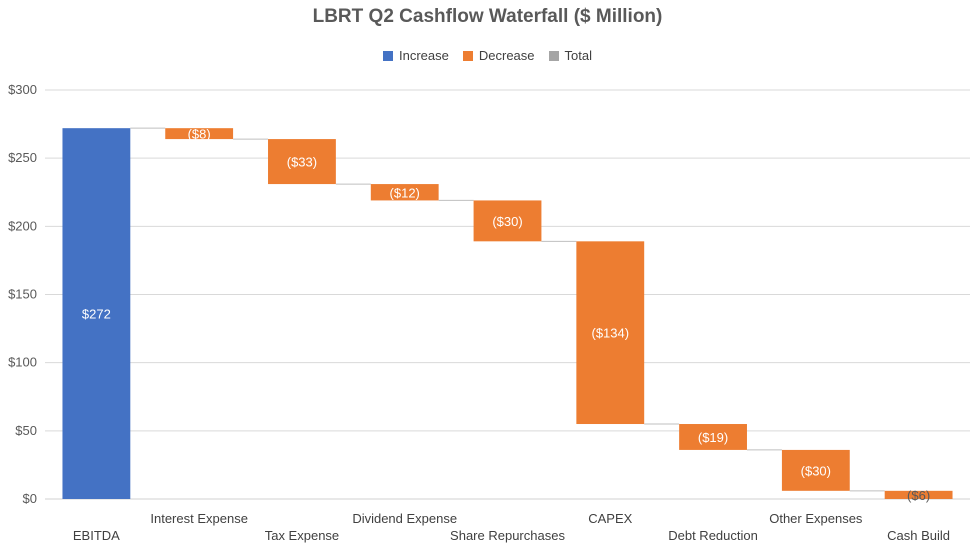 Image resolution: width=975 pixels, height=549 pixels. Describe the element at coordinates (507, 535) in the screenshot. I see `x-category-label: Share Repurchases` at that location.